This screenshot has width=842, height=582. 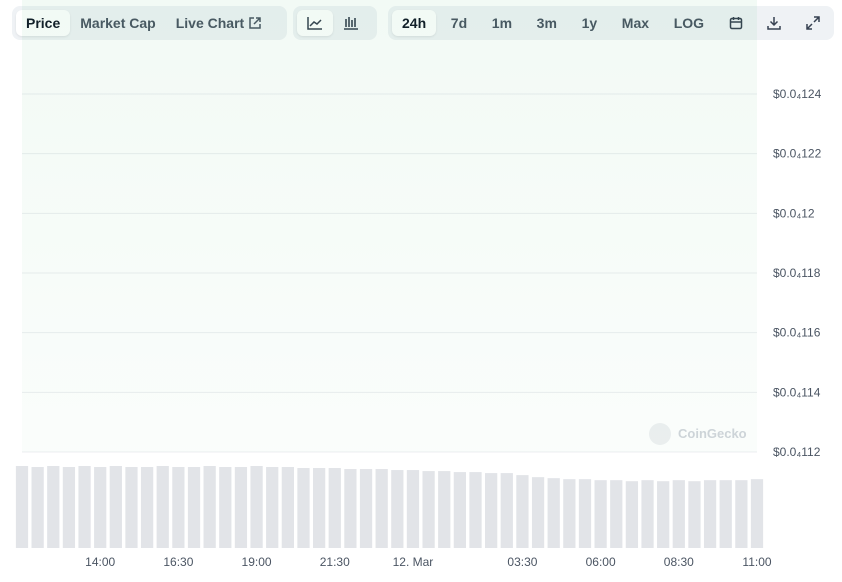 What do you see at coordinates (255, 23) in the screenshot?
I see `external-icon` at bounding box center [255, 23].